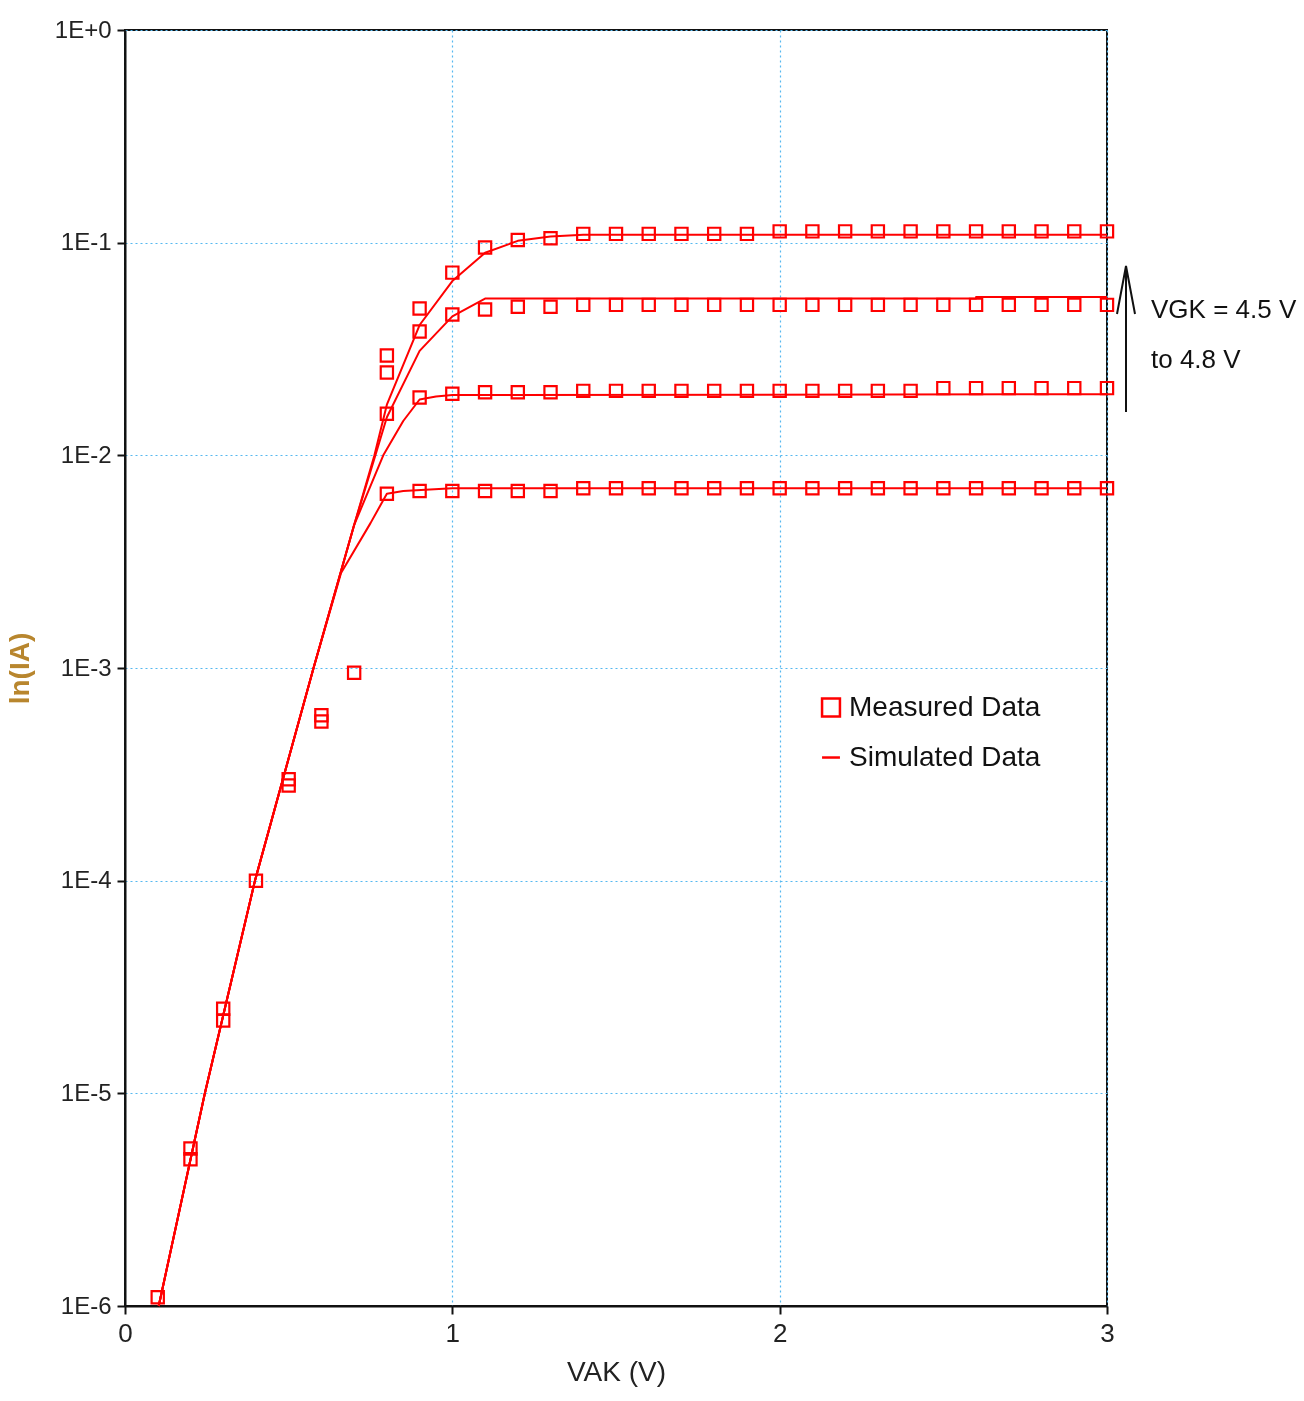 The image size is (1304, 1401). What do you see at coordinates (86, 667) in the screenshot?
I see `y-tick-label: 1E-3` at bounding box center [86, 667].